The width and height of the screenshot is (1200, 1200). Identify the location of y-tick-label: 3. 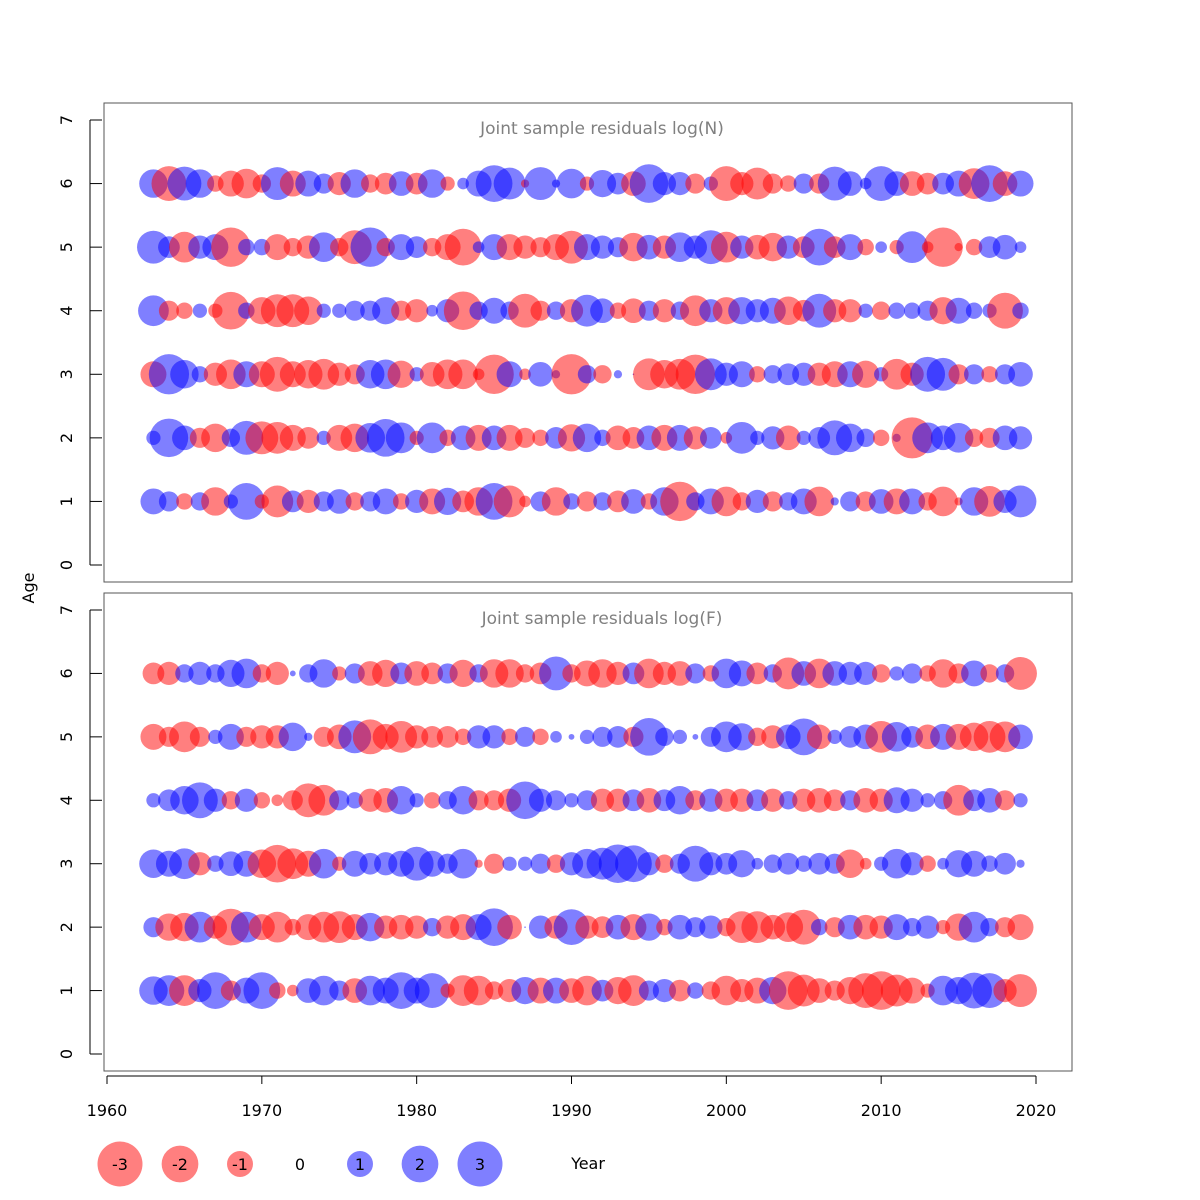
(66, 864).